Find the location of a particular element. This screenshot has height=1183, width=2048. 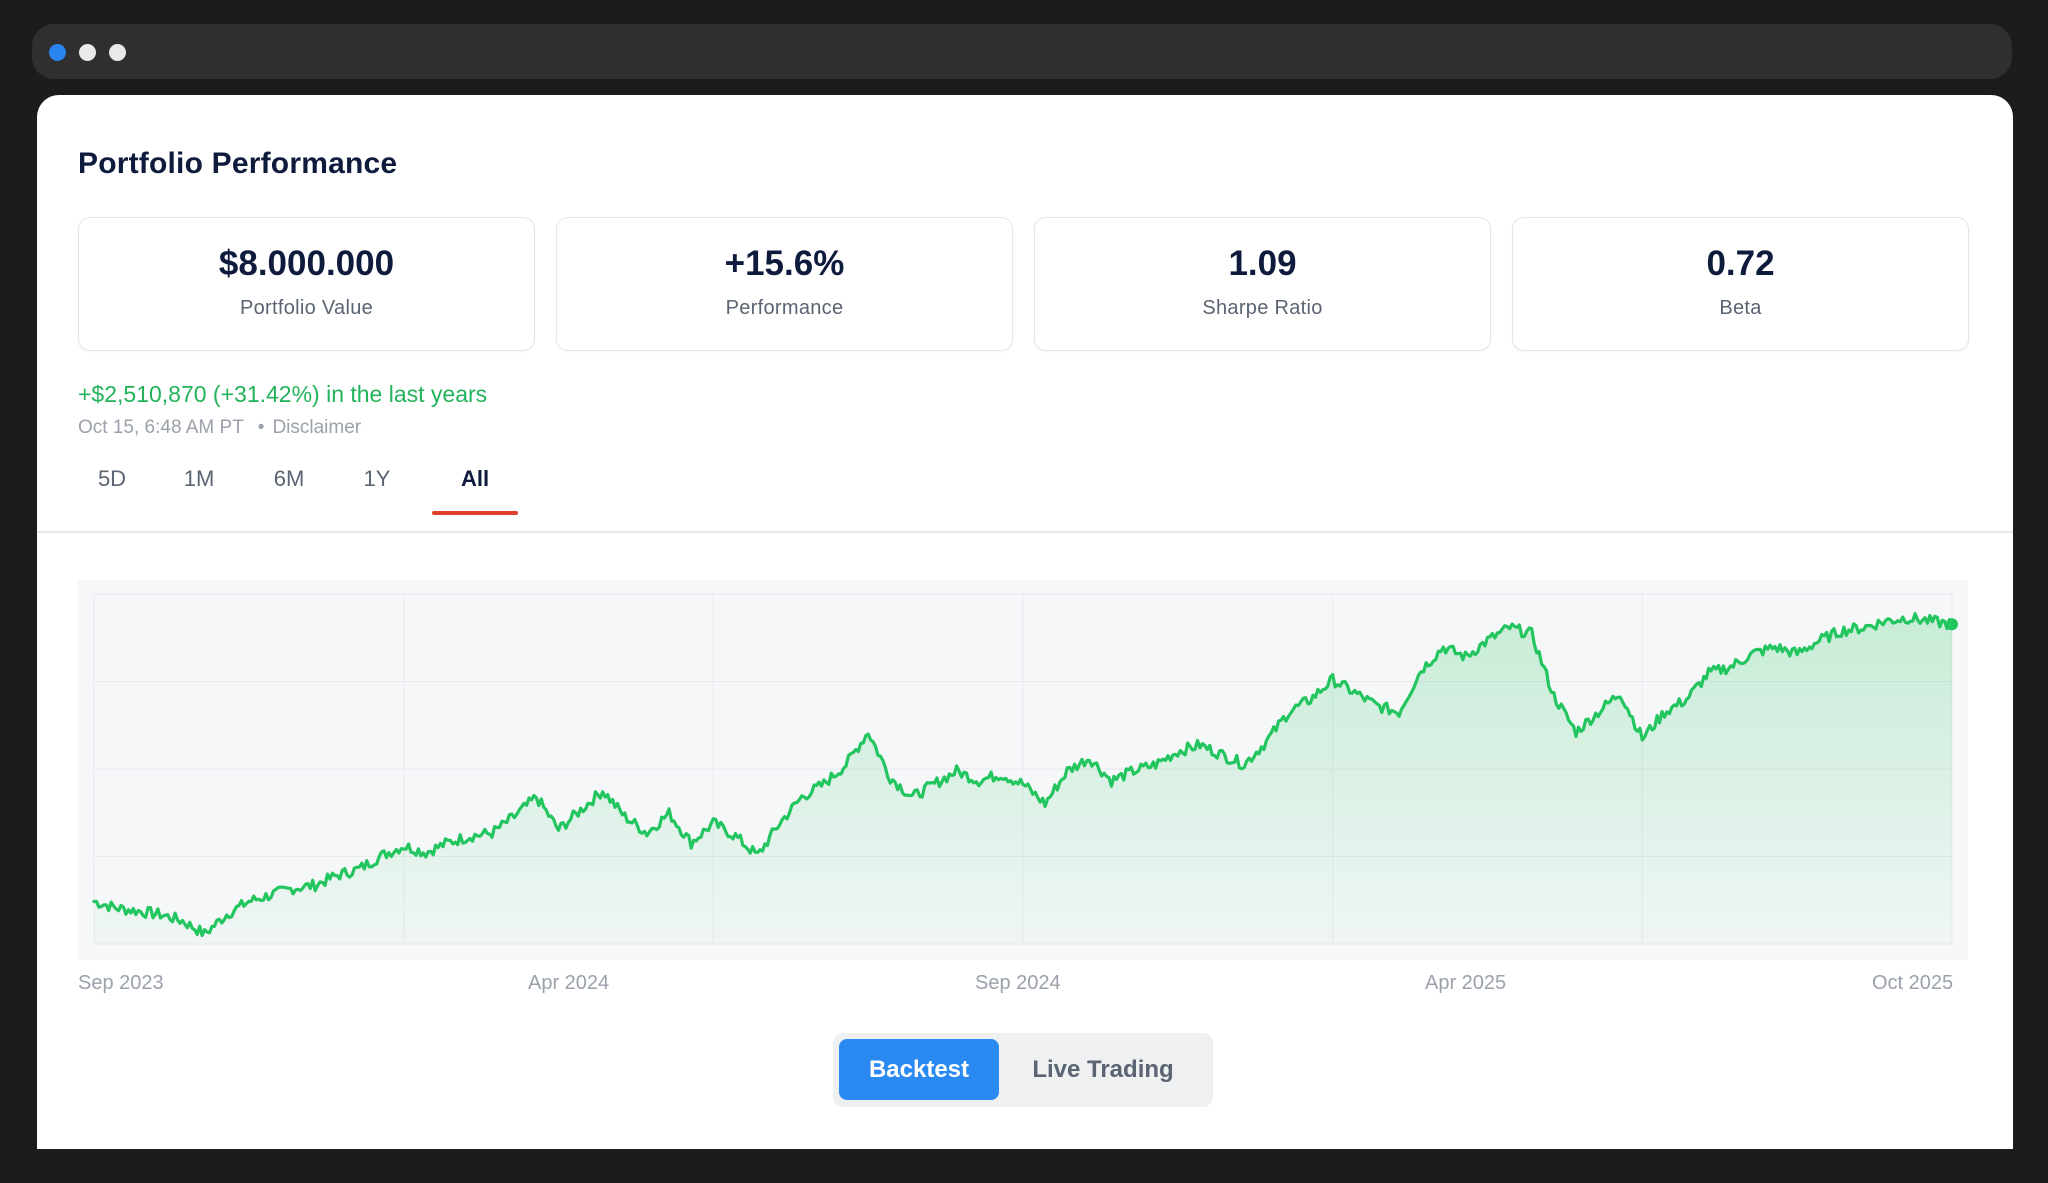

live-trading-button: Live Trading is located at coordinates (1103, 1069).